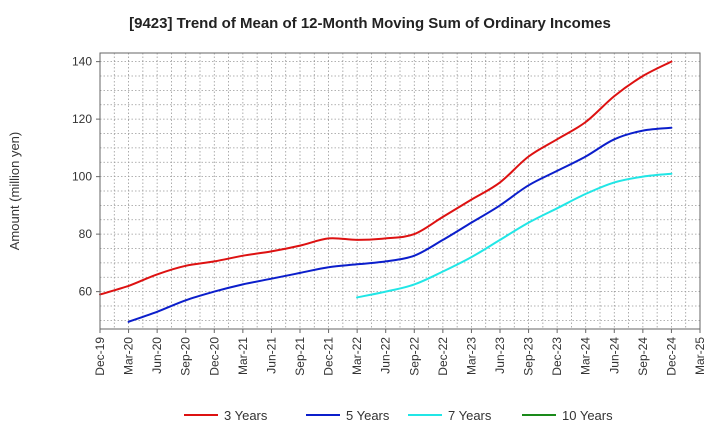 This screenshot has width=720, height=440. Describe the element at coordinates (414, 356) in the screenshot. I see `x-tick-label: Sep-22` at that location.